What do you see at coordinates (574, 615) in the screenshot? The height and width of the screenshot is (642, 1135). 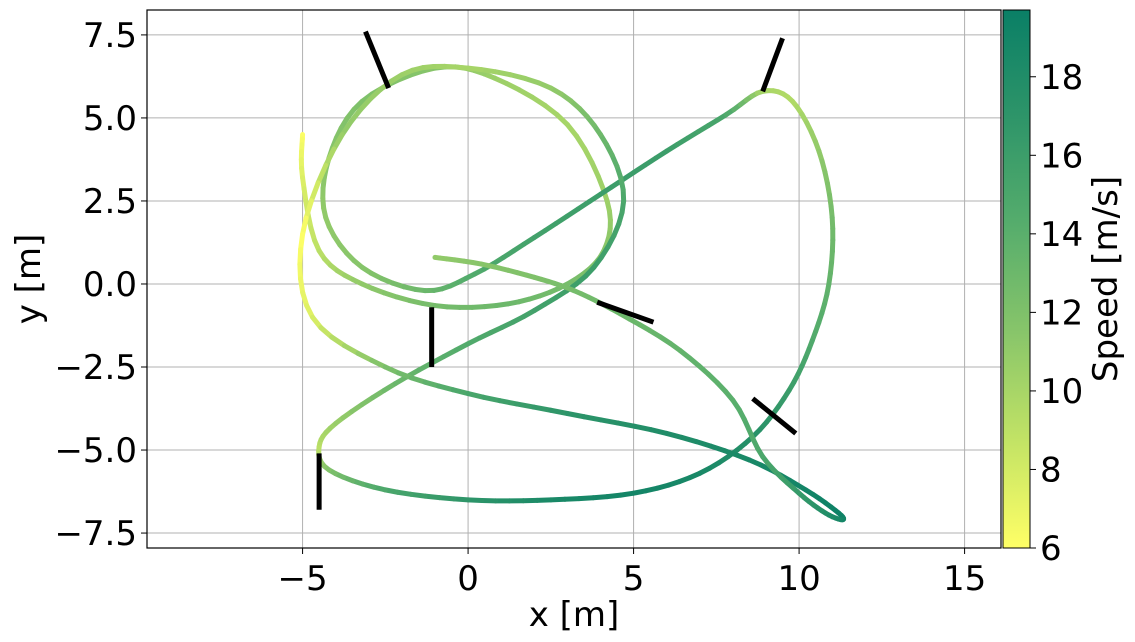 I see `x-axis-label: x [m]` at bounding box center [574, 615].